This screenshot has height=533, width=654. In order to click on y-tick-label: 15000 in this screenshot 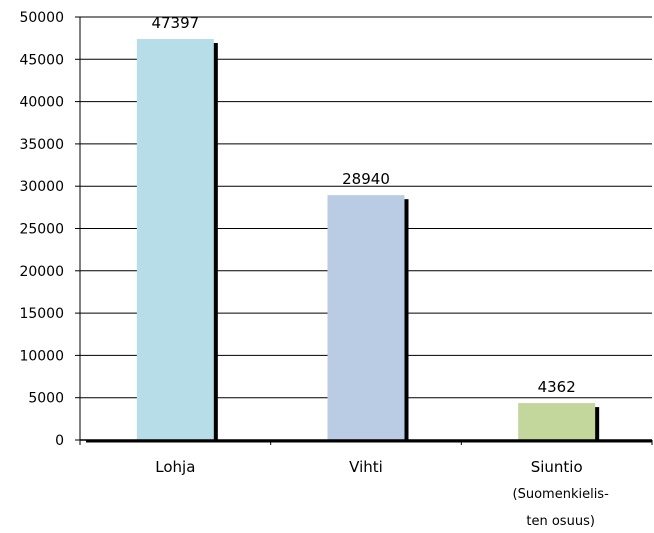, I will do `click(41, 314)`.